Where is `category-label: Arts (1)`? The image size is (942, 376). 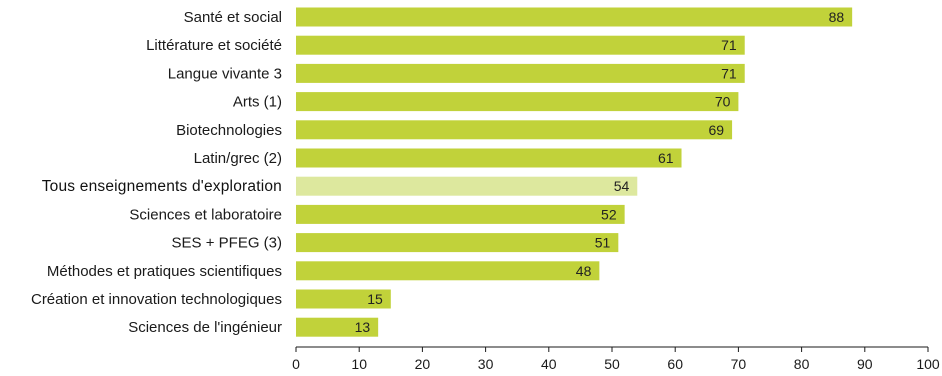 category-label: Arts (1) is located at coordinates (257, 102).